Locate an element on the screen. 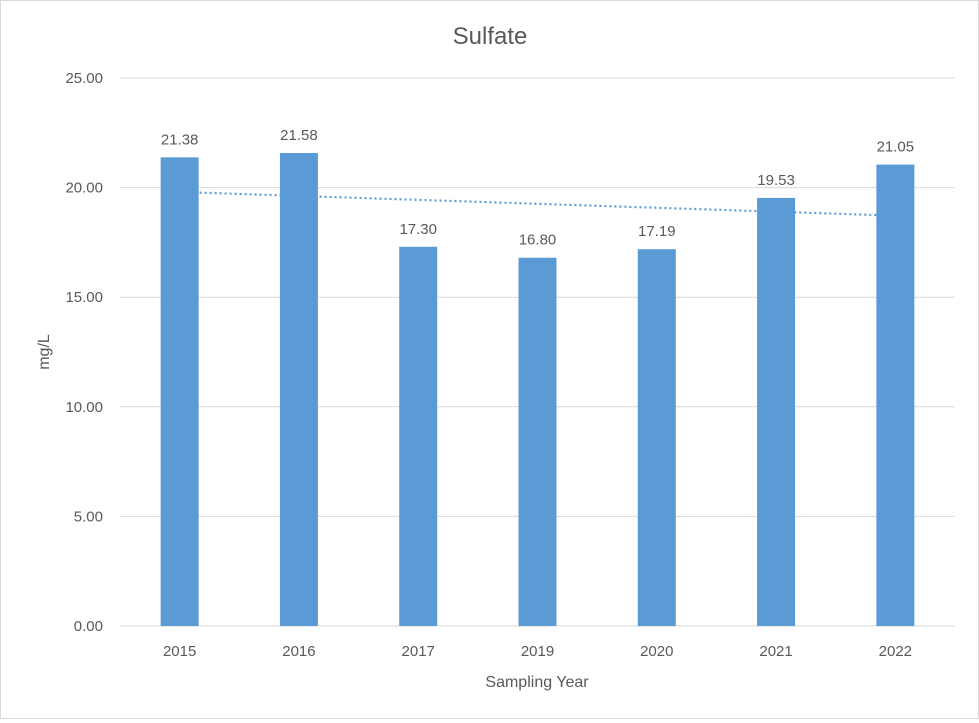 The height and width of the screenshot is (723, 979). trendline is located at coordinates (537, 203).